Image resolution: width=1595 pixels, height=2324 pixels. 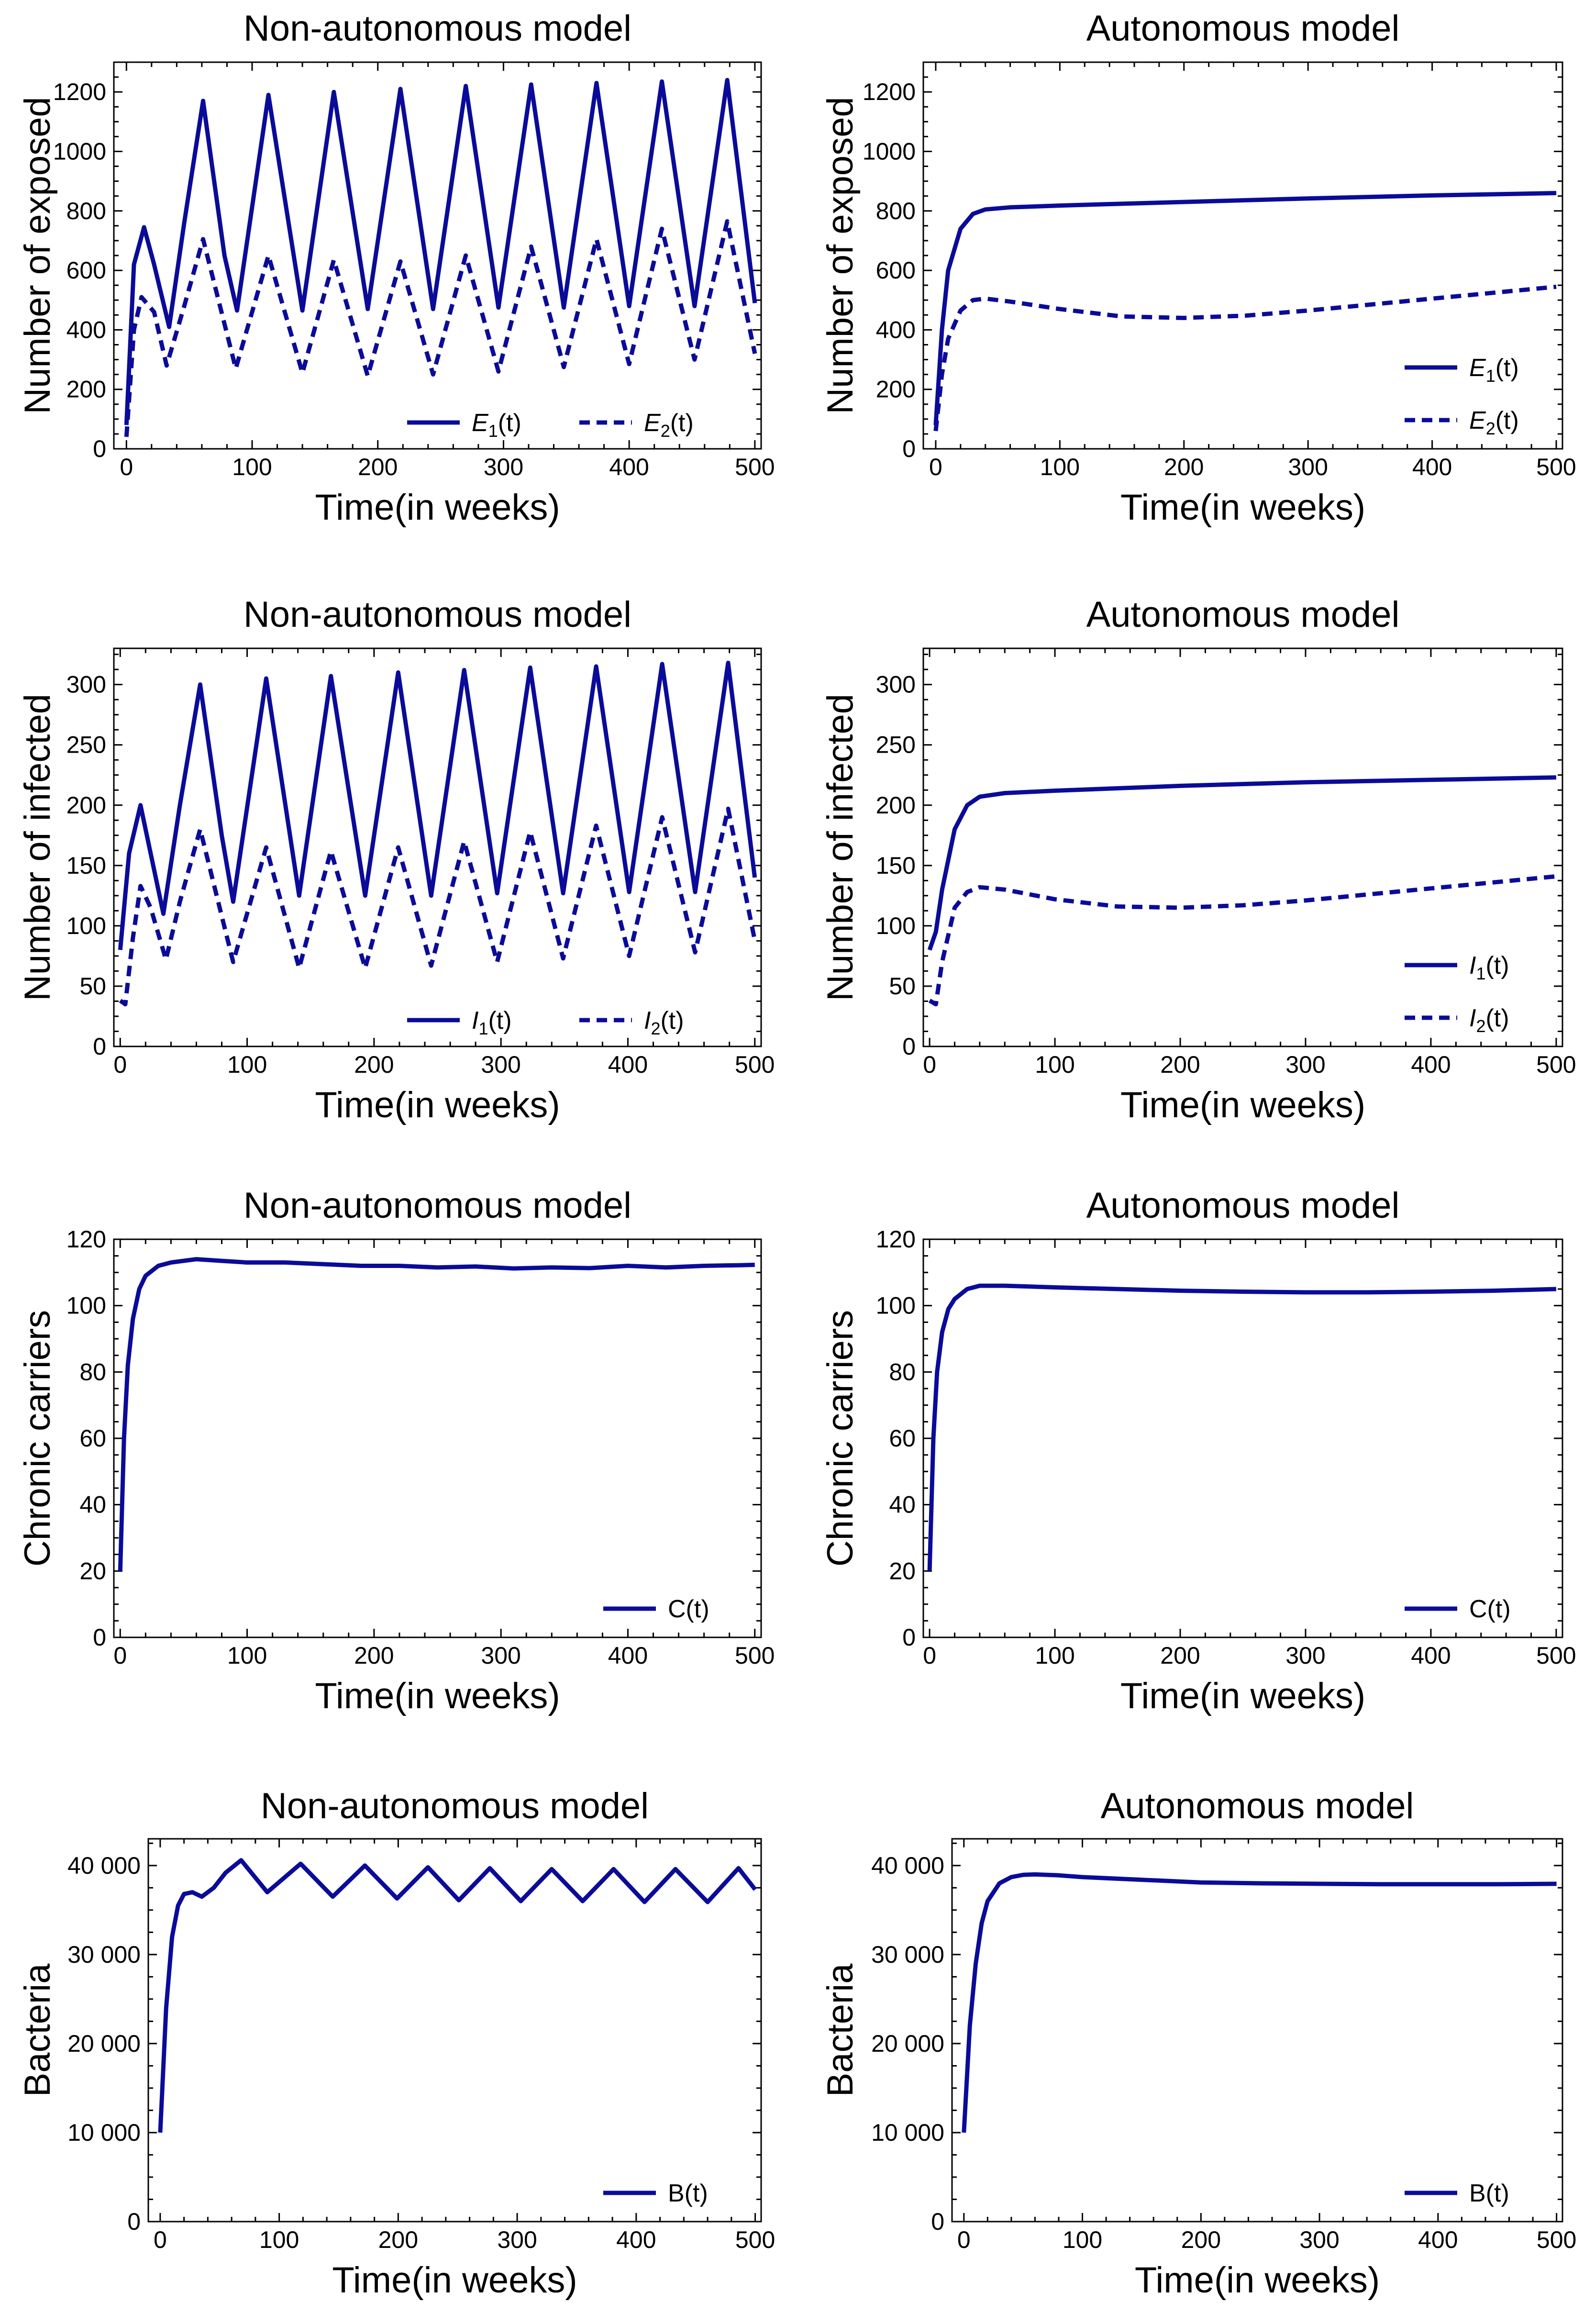 I want to click on legend-entry: E2(t), so click(x=1494, y=422).